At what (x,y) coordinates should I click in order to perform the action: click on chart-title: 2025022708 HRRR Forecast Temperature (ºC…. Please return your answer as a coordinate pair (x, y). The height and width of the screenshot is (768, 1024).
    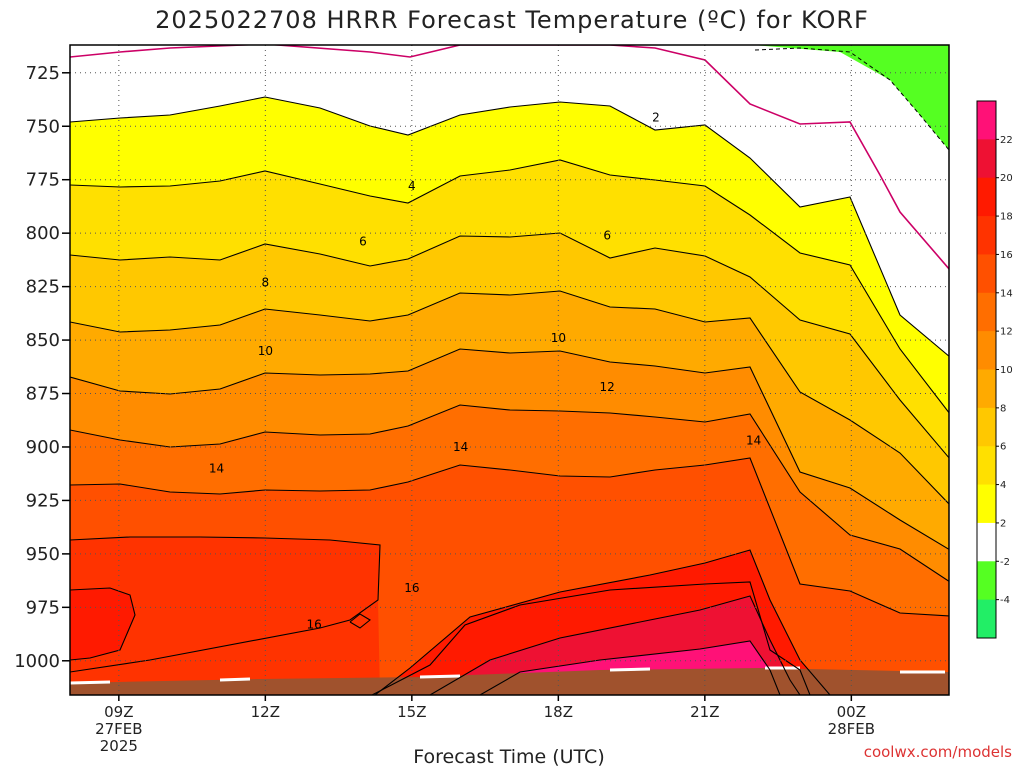
    Looking at the image, I should click on (512, 20).